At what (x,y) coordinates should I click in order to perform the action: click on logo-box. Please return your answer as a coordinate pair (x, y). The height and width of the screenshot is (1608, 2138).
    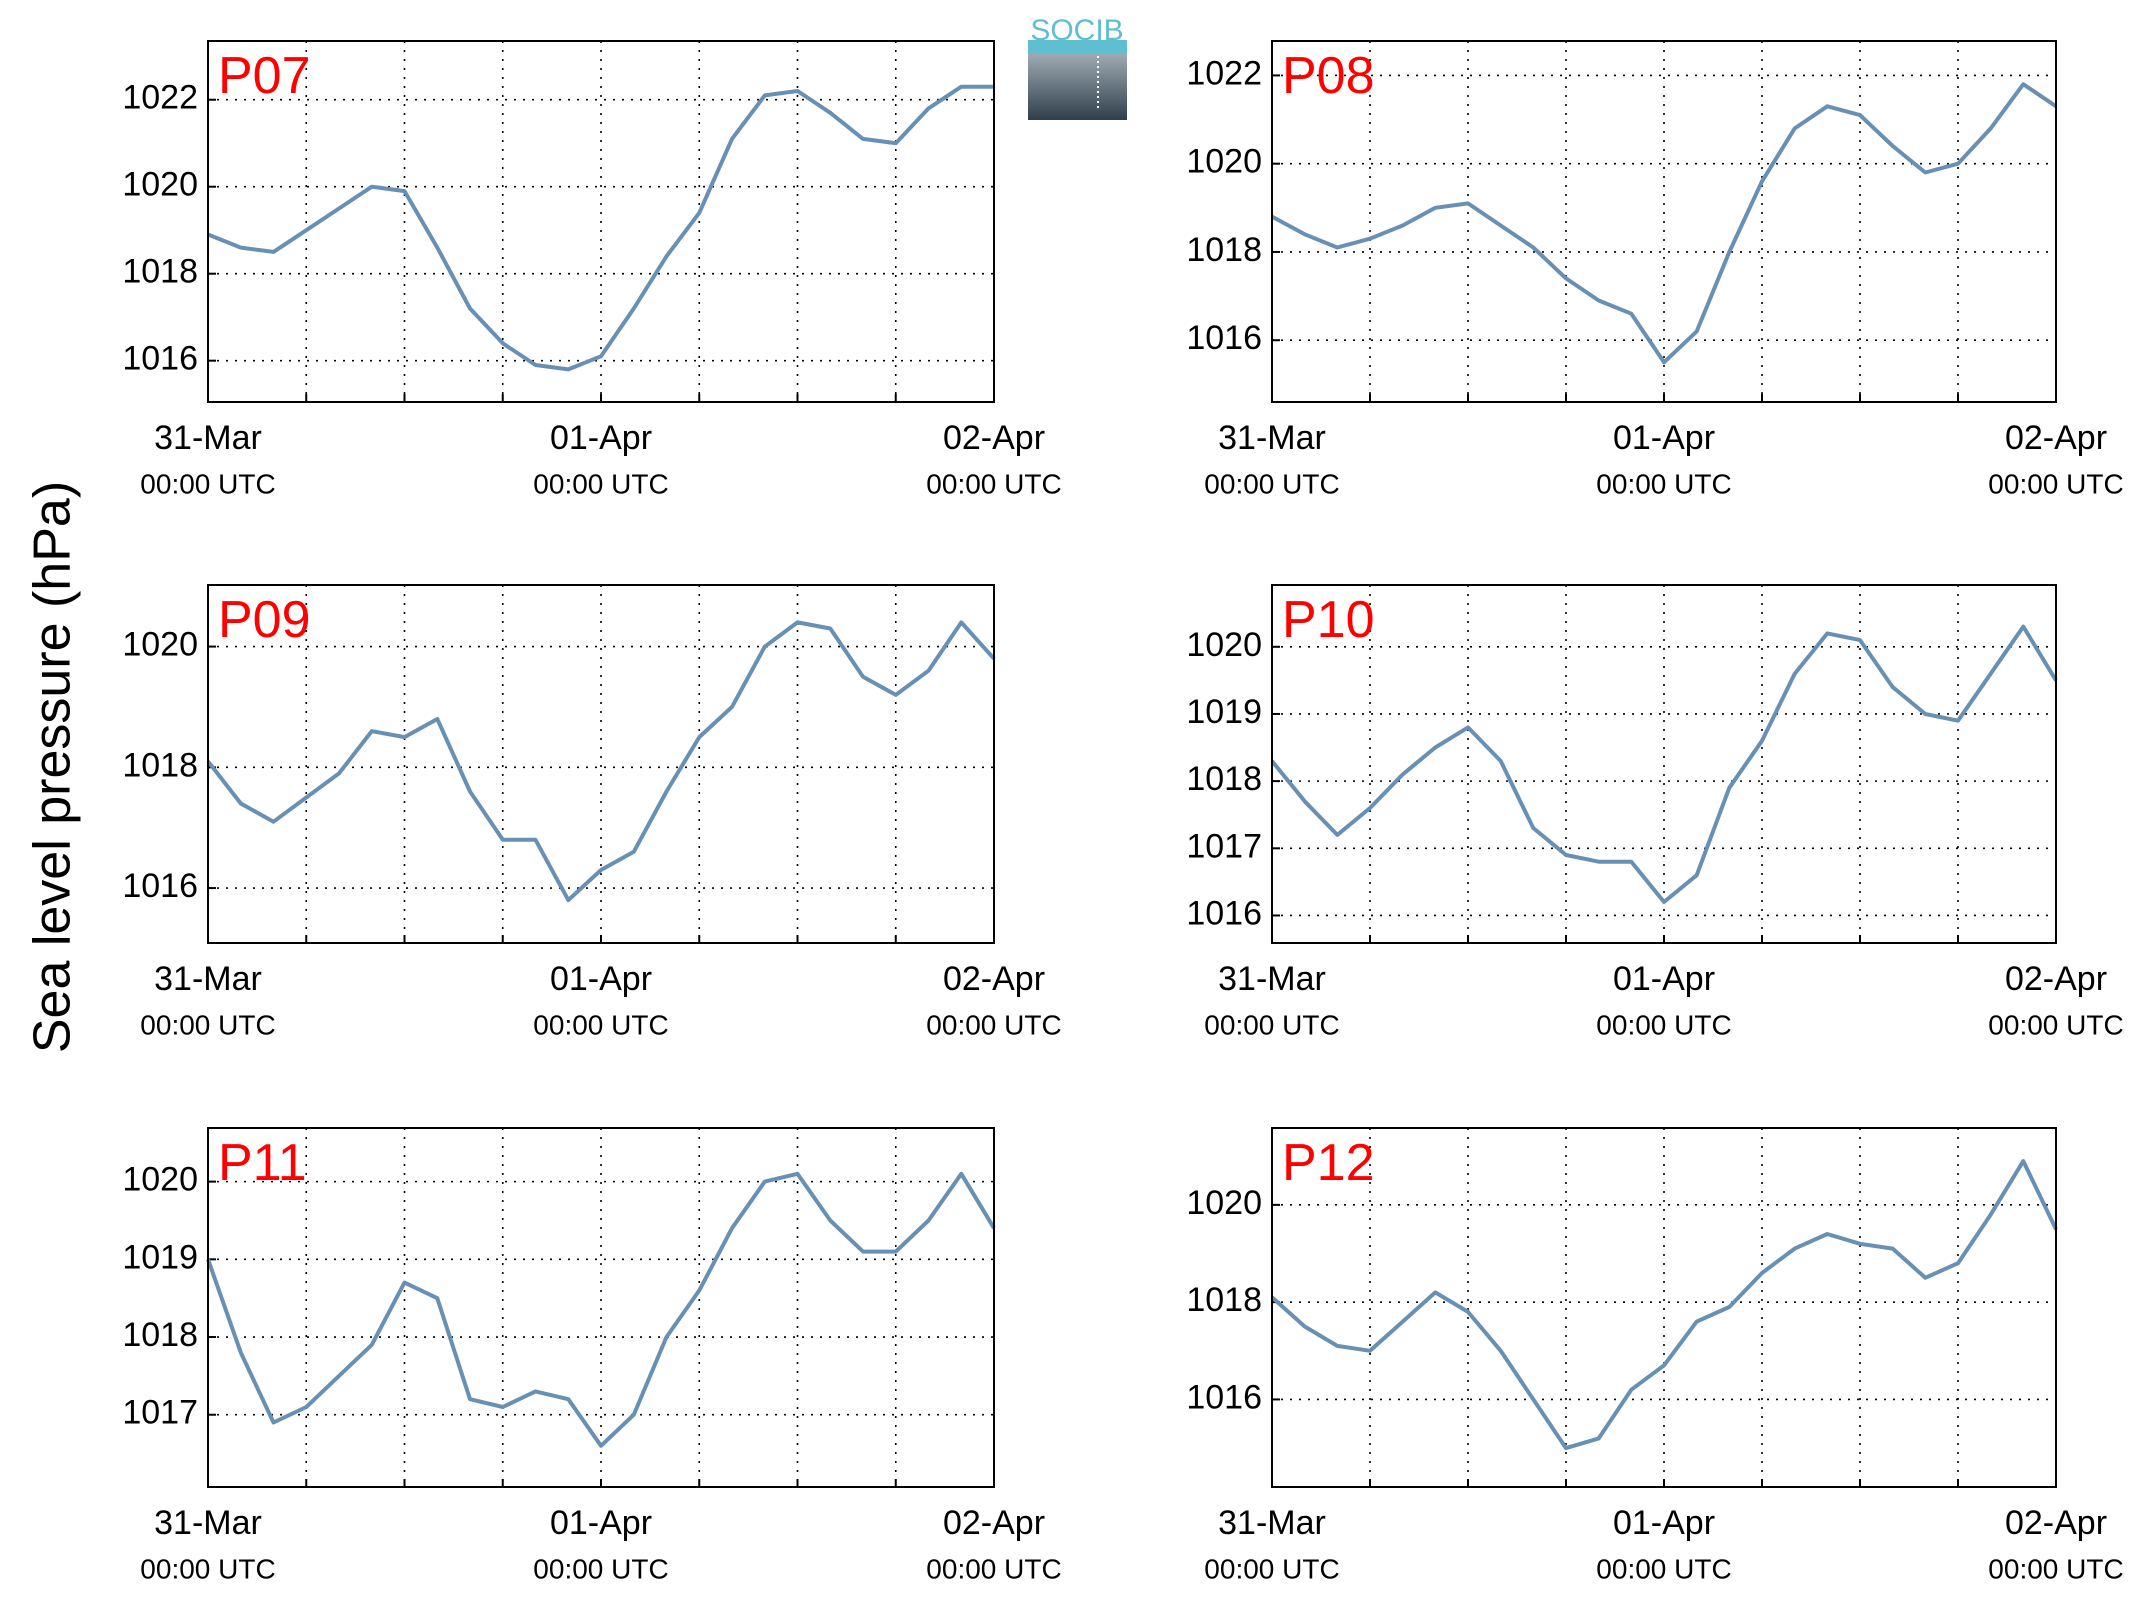
    Looking at the image, I should click on (1077, 84).